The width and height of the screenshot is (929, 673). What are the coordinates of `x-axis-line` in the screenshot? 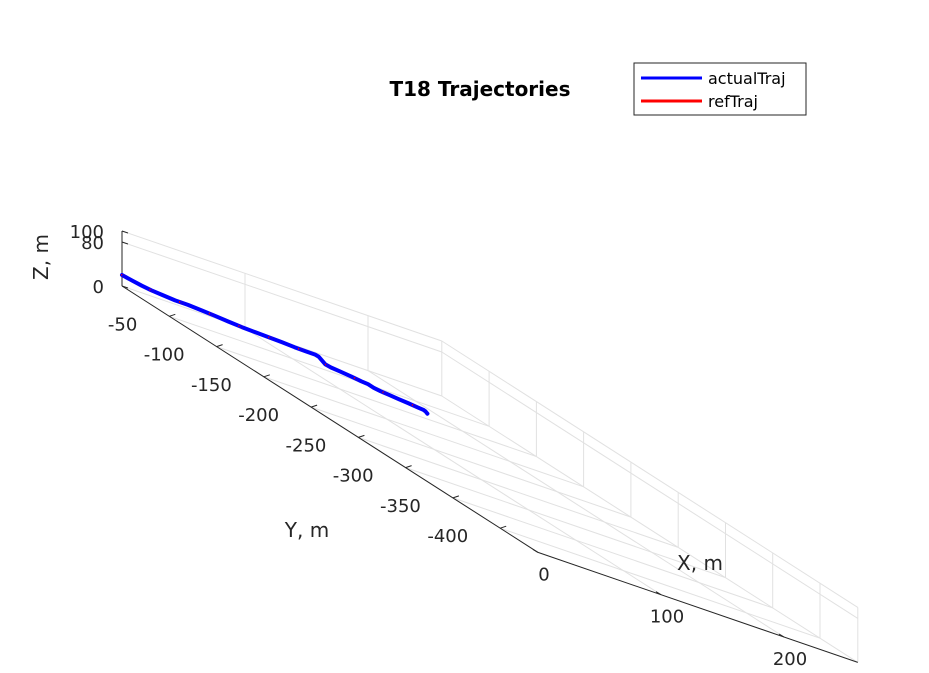 It's located at (697, 607).